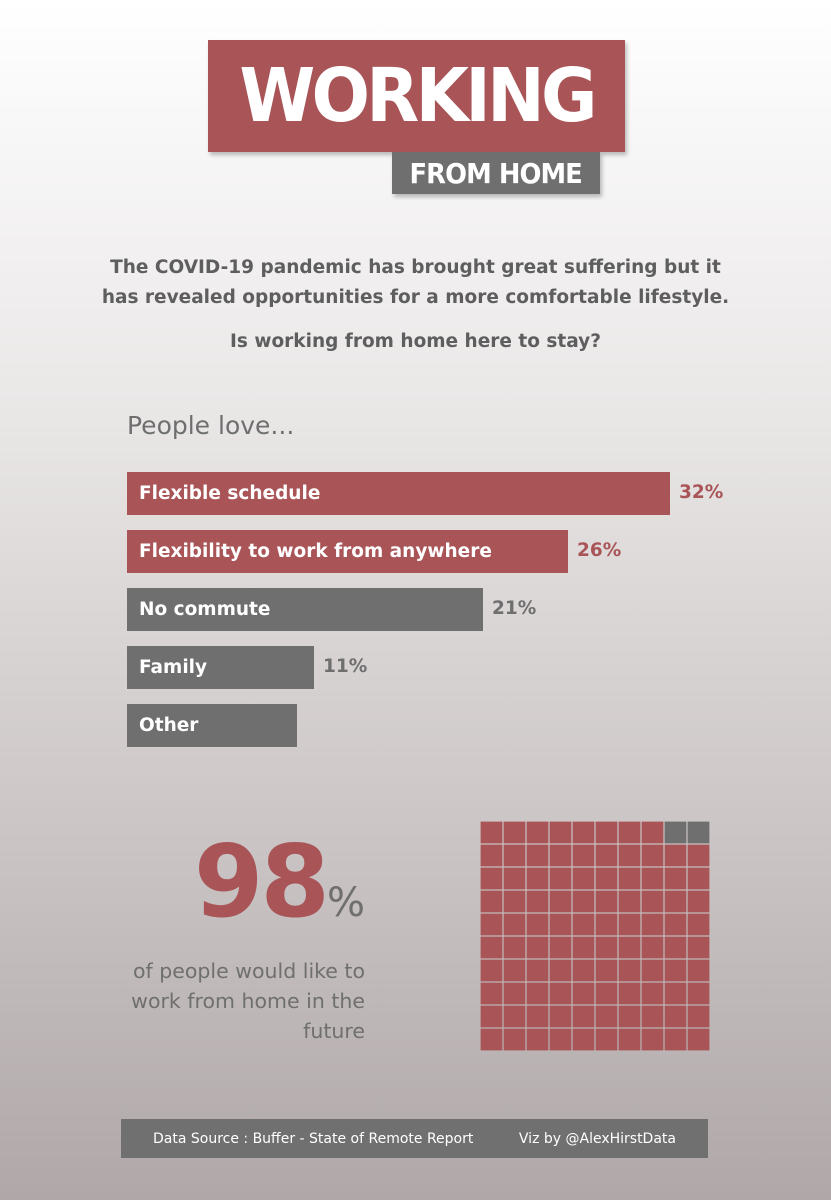 The height and width of the screenshot is (1200, 831). Describe the element at coordinates (599, 550) in the screenshot. I see `bar-value-label: 26%` at that location.